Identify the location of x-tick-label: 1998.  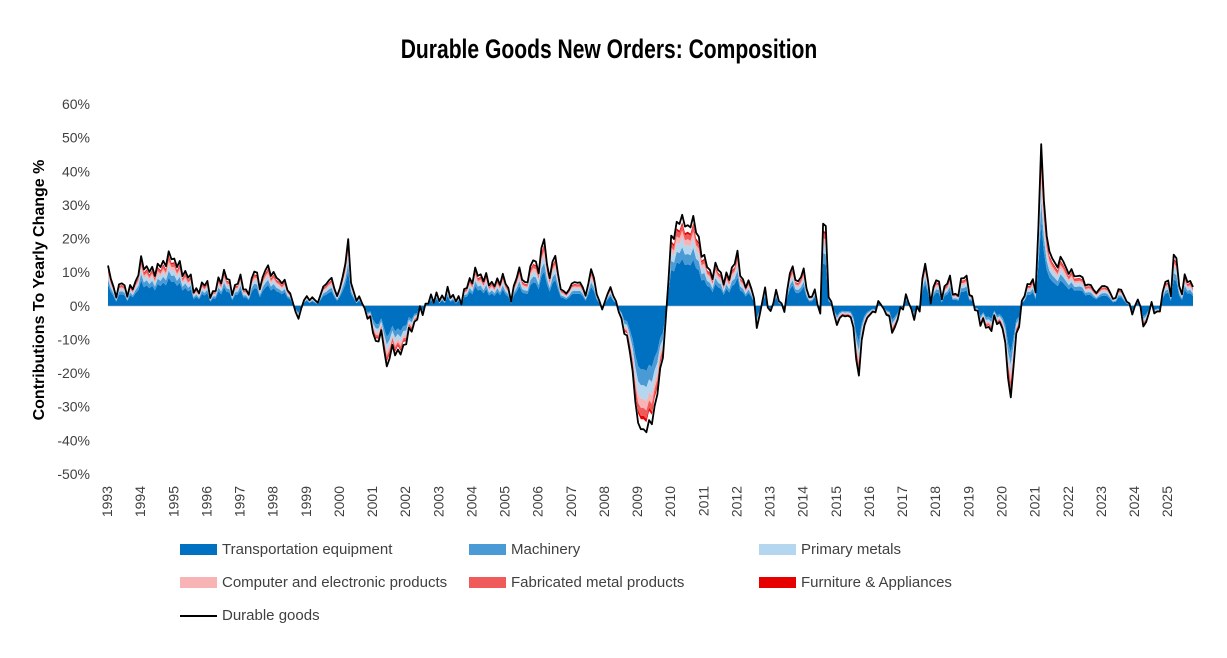
(273, 501).